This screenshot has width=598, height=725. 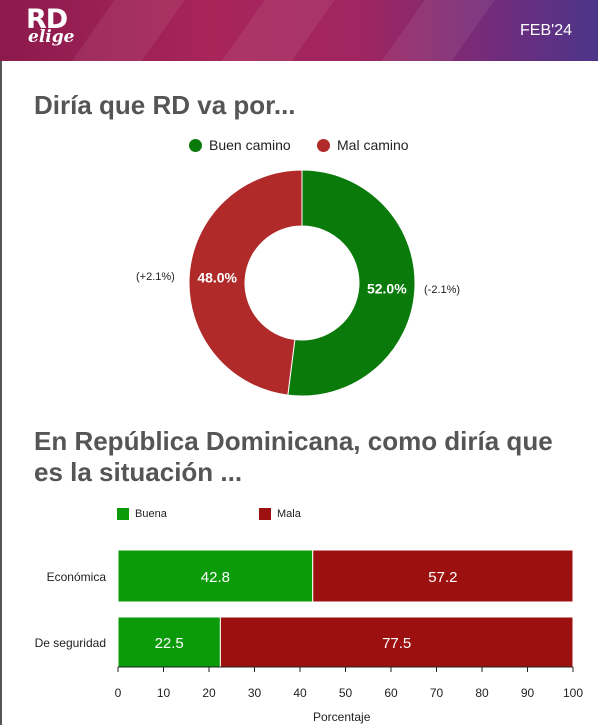 I want to click on x-tick-label: 100, so click(x=573, y=693).